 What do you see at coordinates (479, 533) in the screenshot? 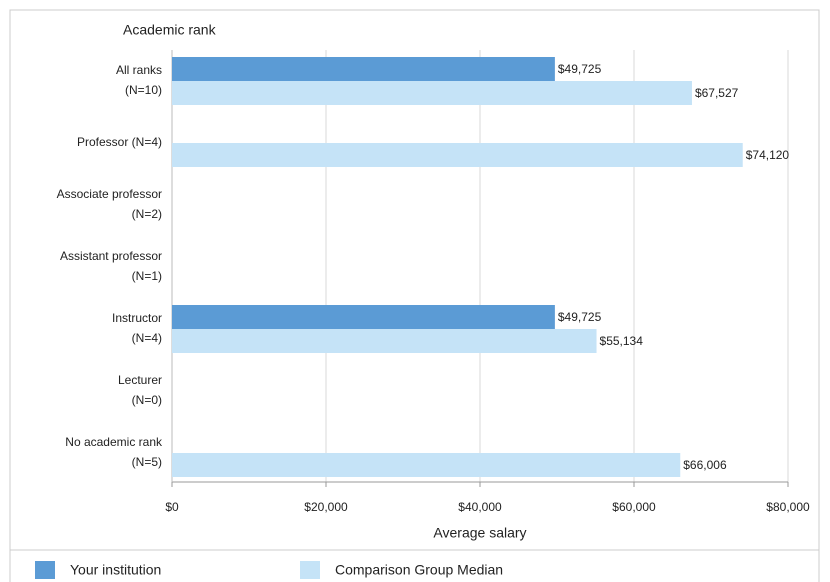
I see `x-axis-title: Average salary` at bounding box center [479, 533].